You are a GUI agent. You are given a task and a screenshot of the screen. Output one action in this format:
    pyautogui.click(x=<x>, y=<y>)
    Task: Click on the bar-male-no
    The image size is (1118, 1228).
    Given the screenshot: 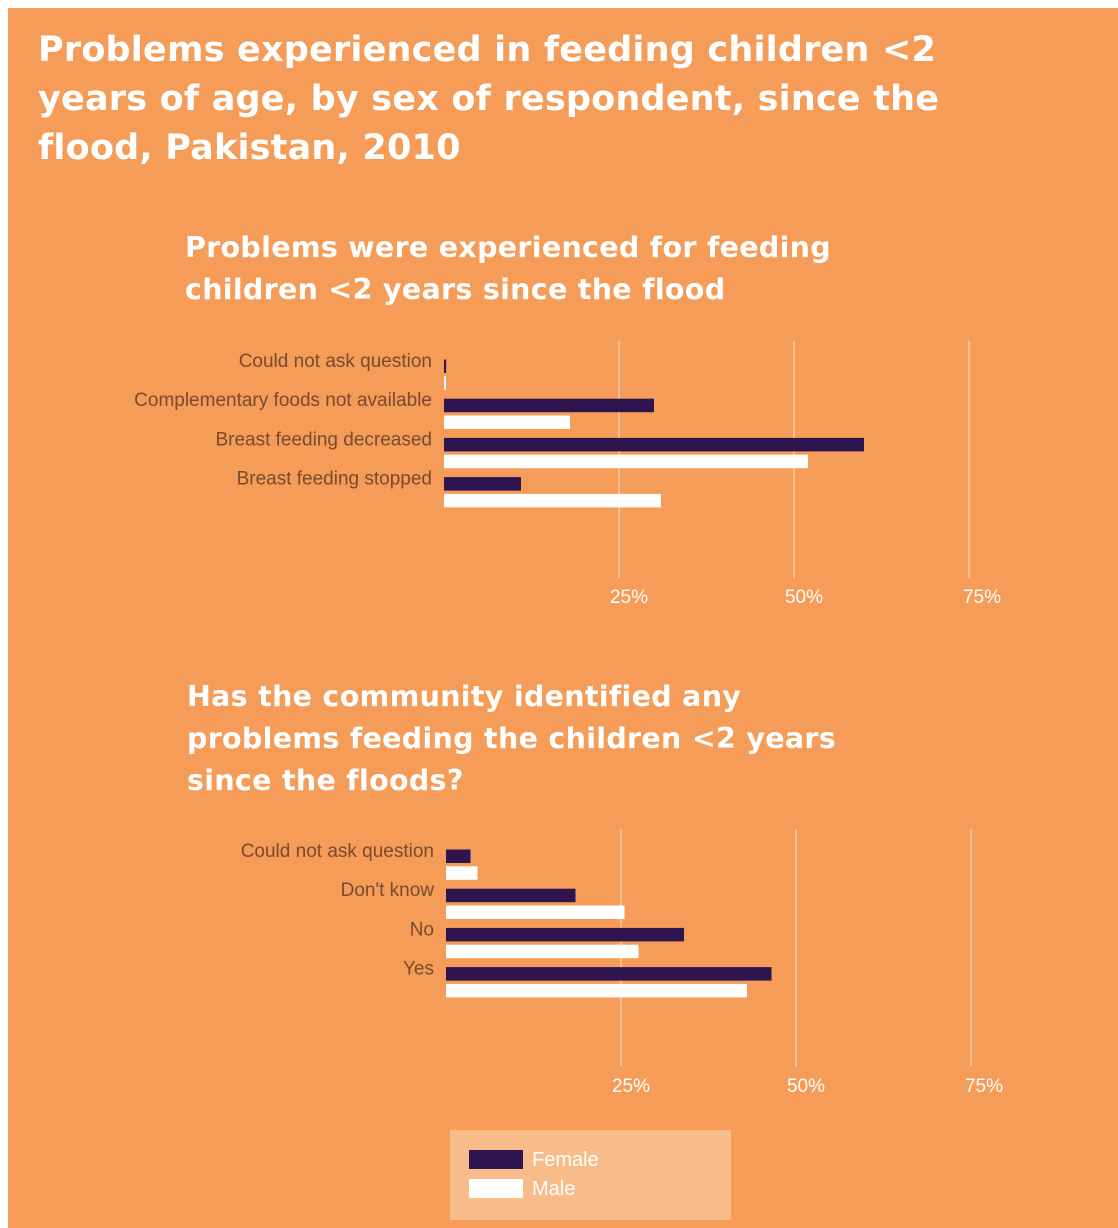 What is the action you would take?
    pyautogui.click(x=542, y=951)
    